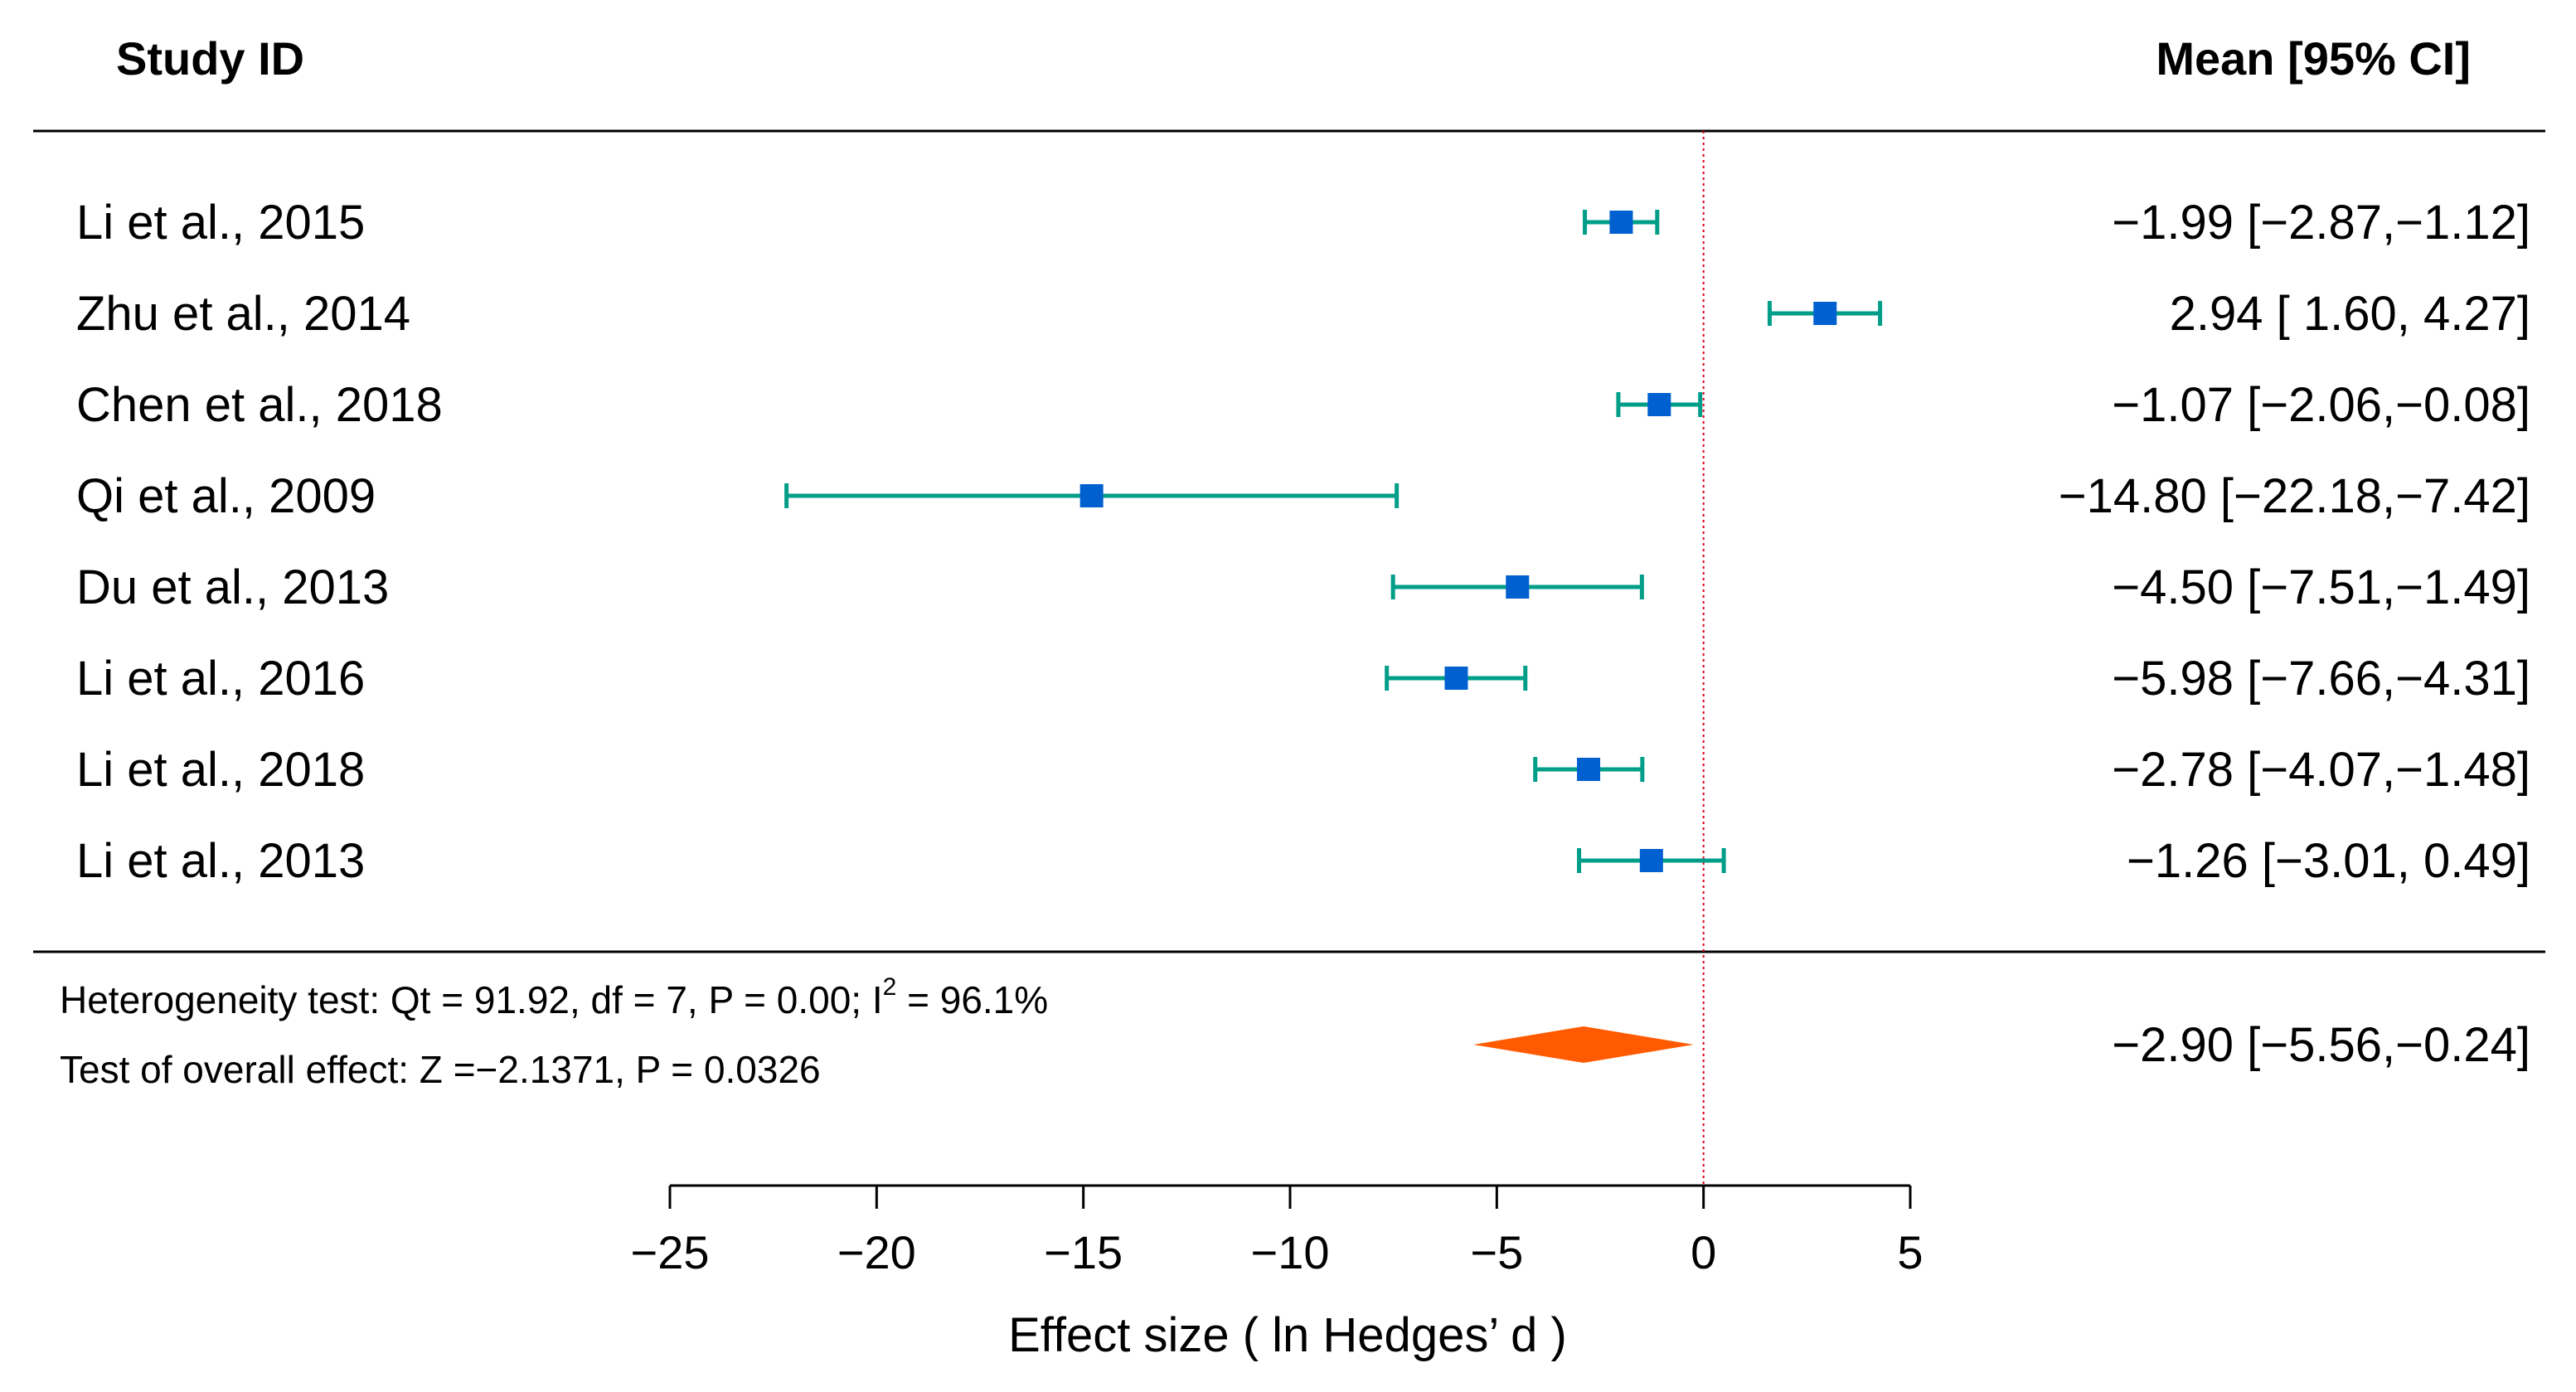  I want to click on x-tick-label: −15, so click(1083, 1252).